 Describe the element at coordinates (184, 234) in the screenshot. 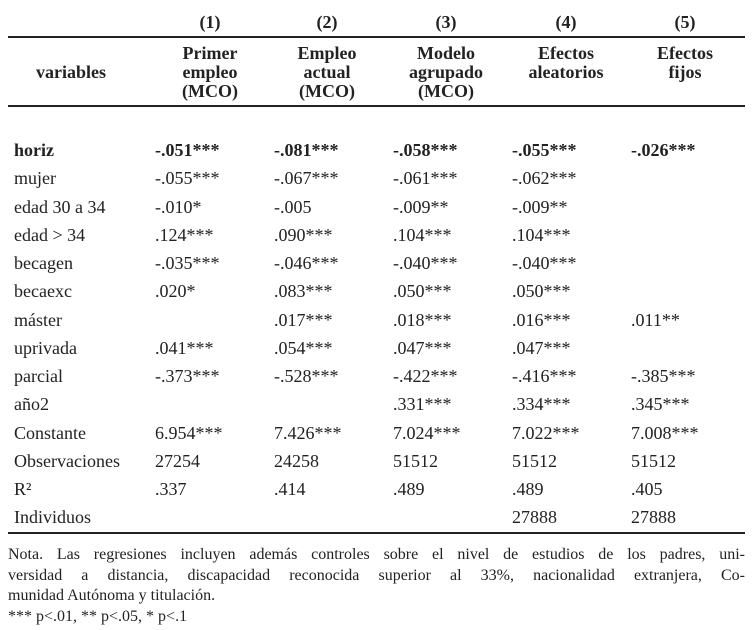

I see `cell: .124***` at that location.